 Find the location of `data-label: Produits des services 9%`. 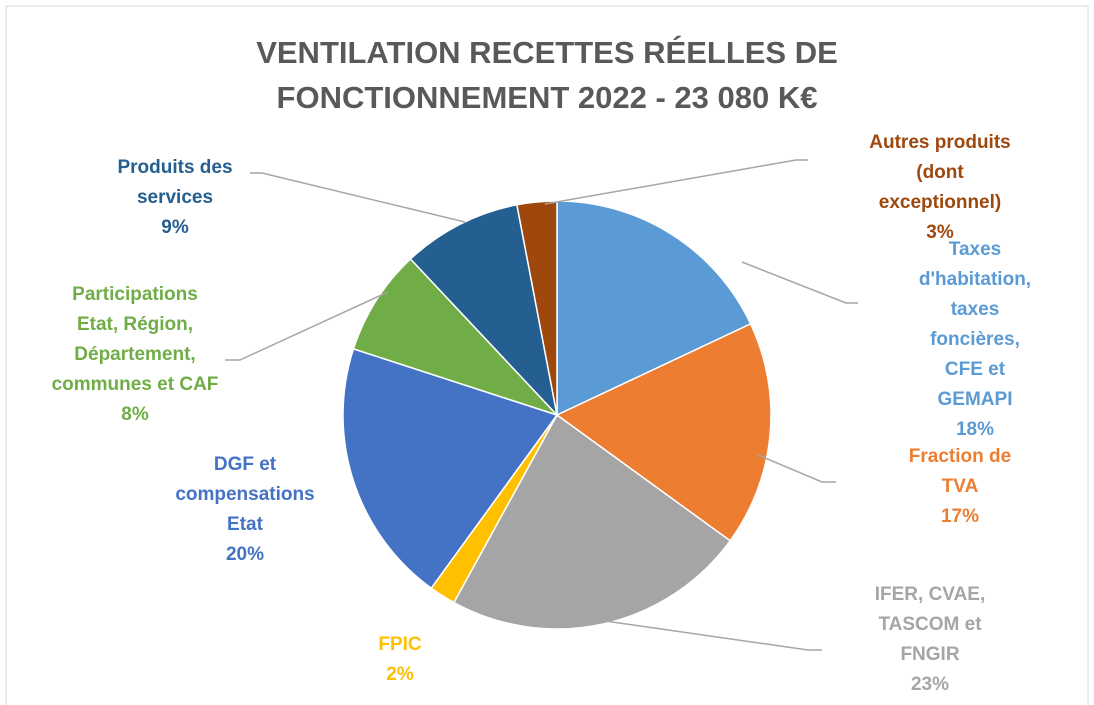

data-label: Produits des services 9% is located at coordinates (174, 198).